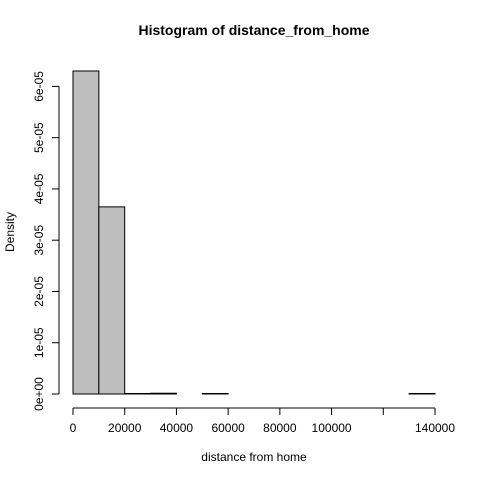 This screenshot has height=480, width=480. Describe the element at coordinates (39, 394) in the screenshot. I see `y-tick-label: 0e+00` at that location.